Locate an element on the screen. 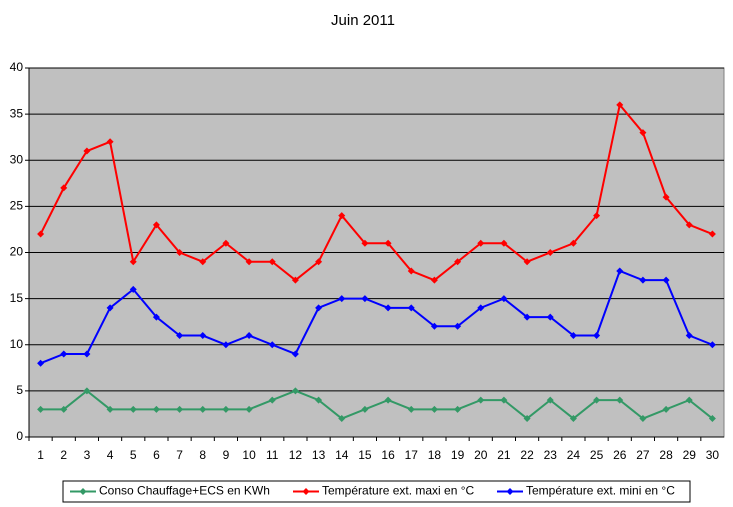  series-line is located at coordinates (377, 404).